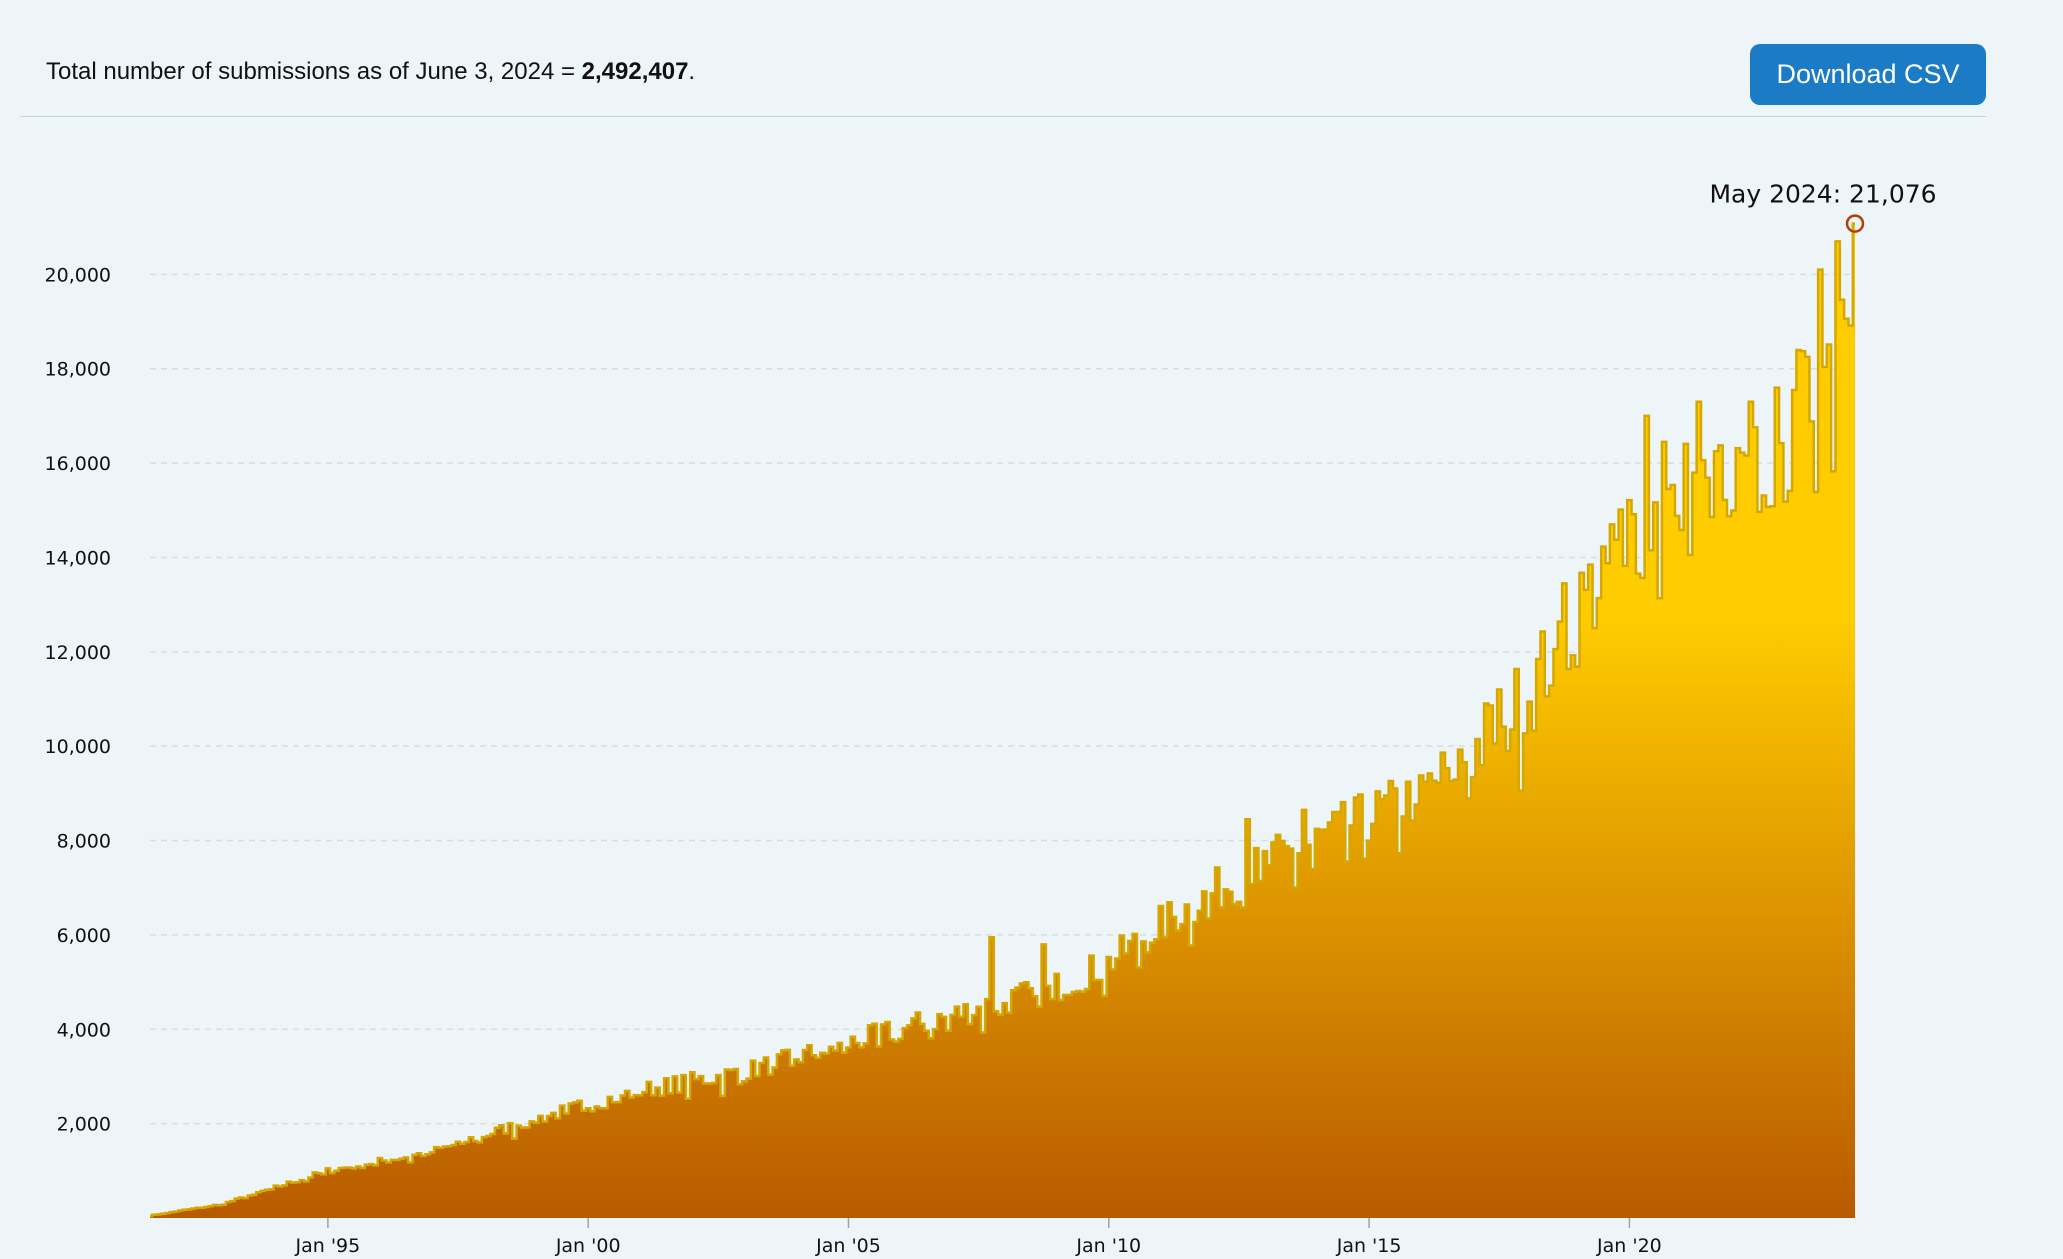 Image resolution: width=2063 pixels, height=1259 pixels. What do you see at coordinates (328, 1246) in the screenshot?
I see `x-tick-label: Jan '95` at bounding box center [328, 1246].